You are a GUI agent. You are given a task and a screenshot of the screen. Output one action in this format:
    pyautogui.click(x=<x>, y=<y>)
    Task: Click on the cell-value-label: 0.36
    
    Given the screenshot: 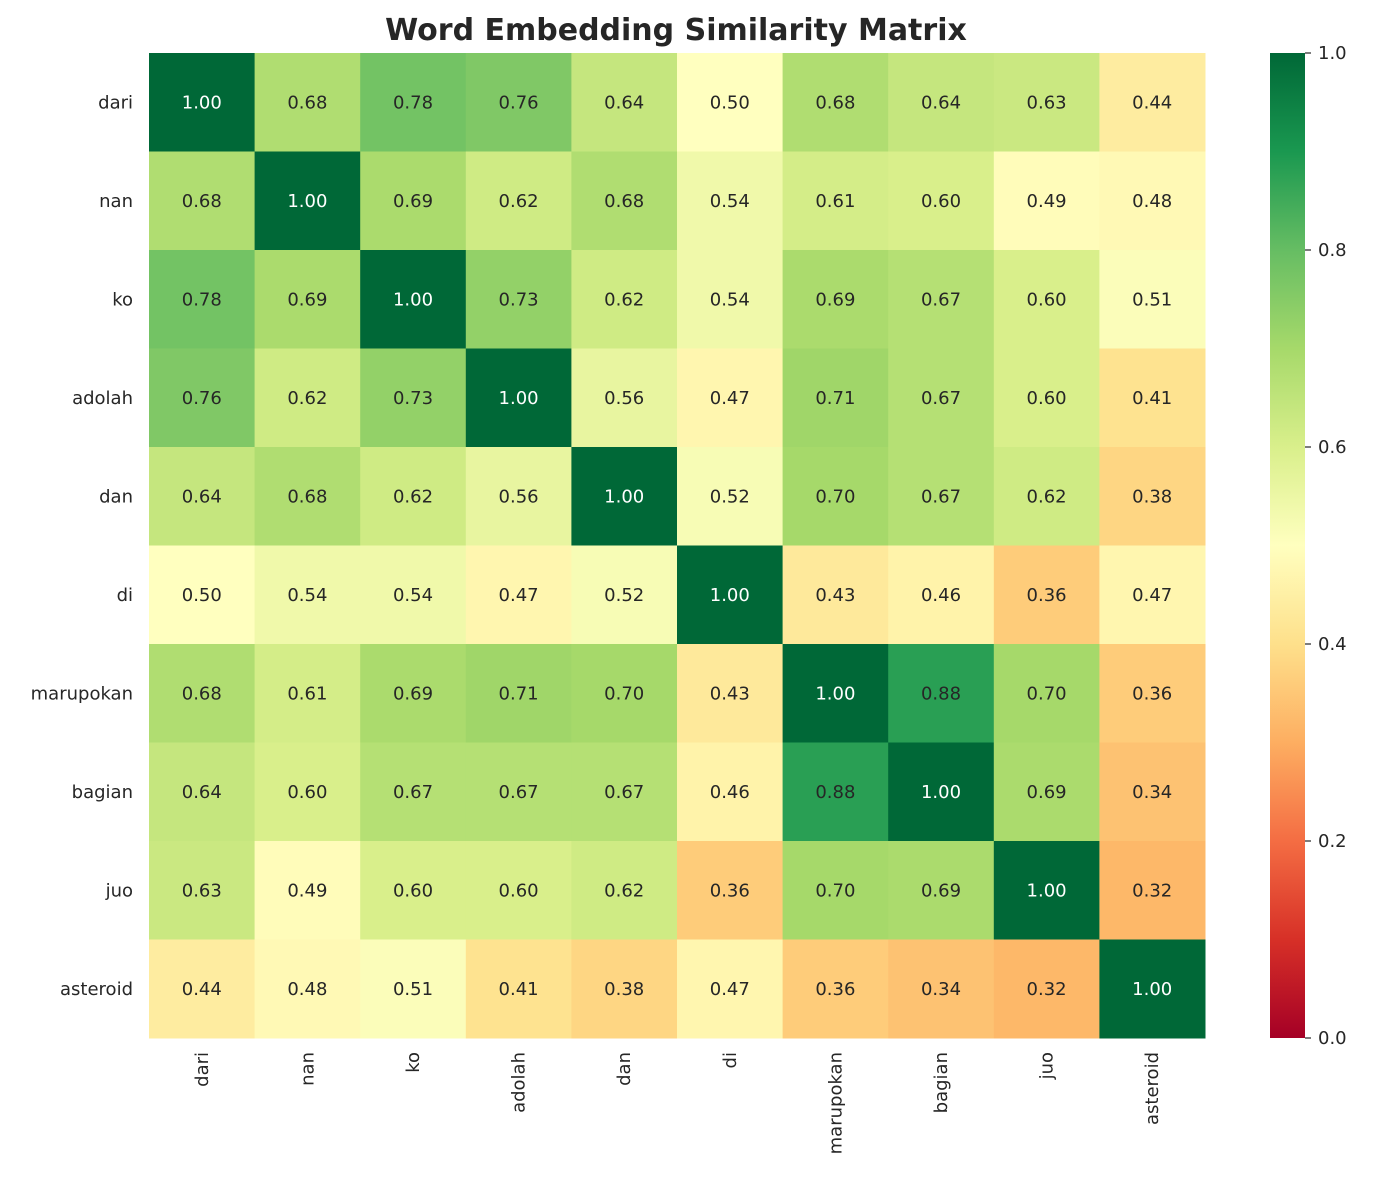 What is the action you would take?
    pyautogui.click(x=835, y=989)
    